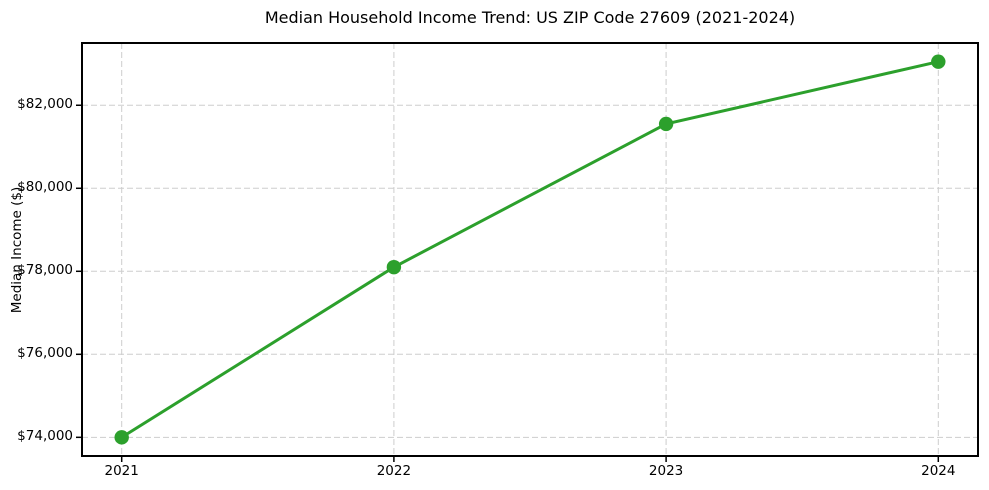 This screenshot has width=989, height=490. What do you see at coordinates (394, 267) in the screenshot?
I see `data-point-2022` at bounding box center [394, 267].